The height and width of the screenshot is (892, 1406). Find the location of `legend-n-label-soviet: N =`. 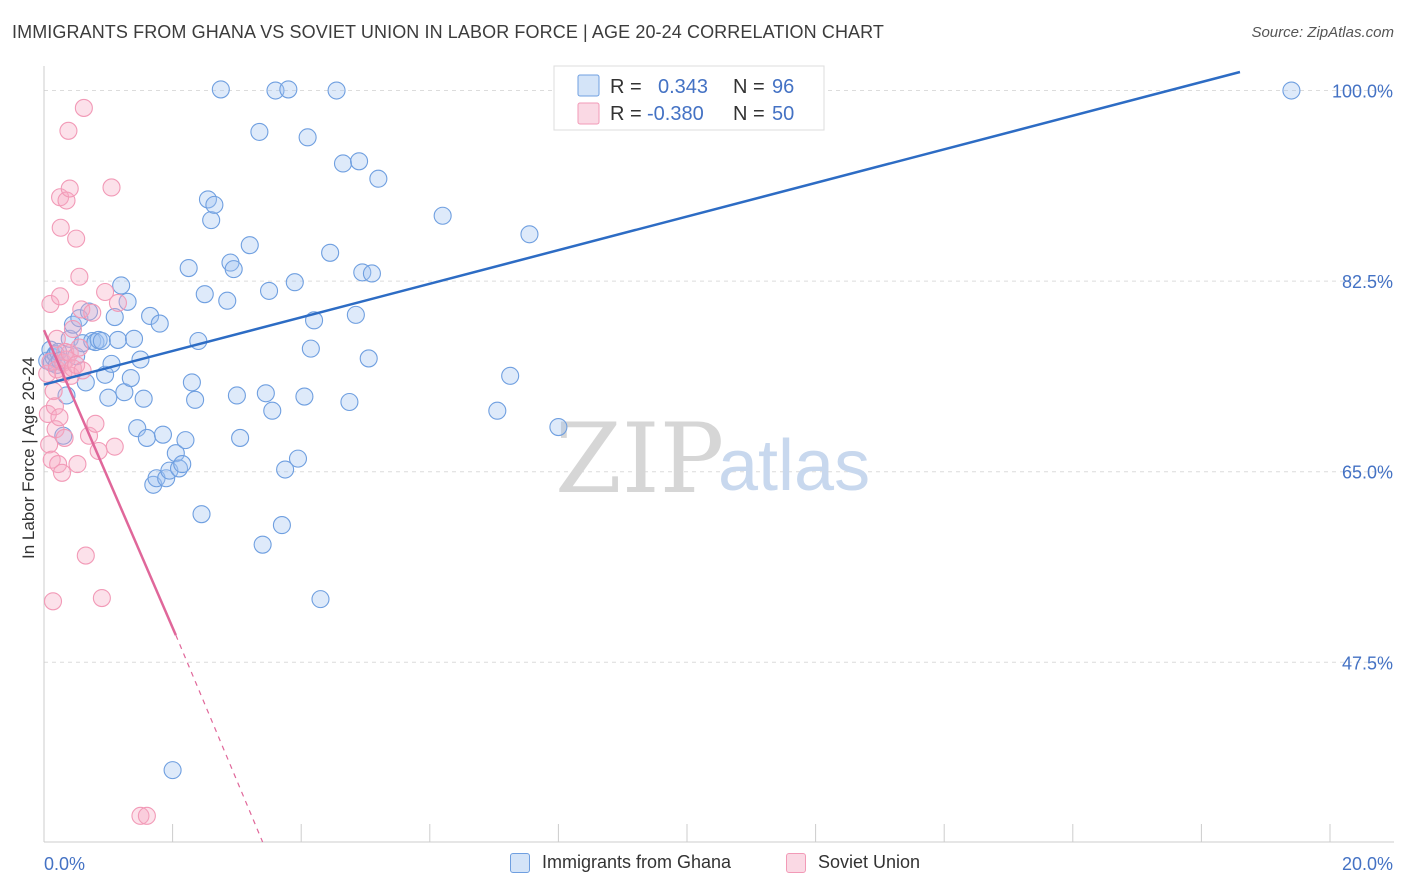

legend-n-label-soviet: N = is located at coordinates (749, 114).